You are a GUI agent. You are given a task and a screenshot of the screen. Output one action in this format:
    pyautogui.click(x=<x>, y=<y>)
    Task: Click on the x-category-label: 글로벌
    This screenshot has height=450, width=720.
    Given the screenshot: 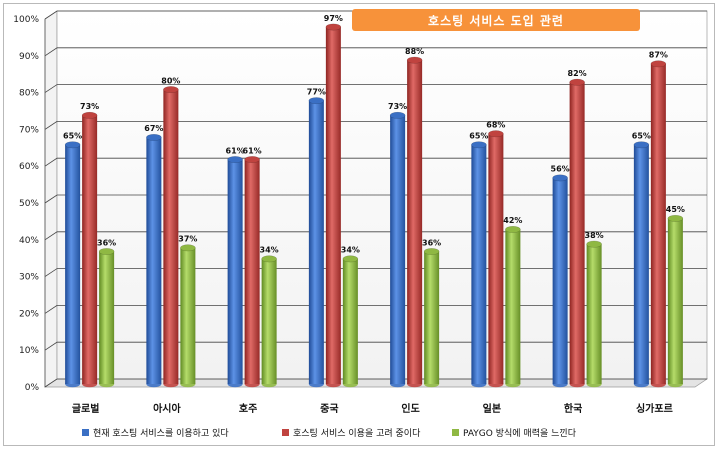 What is the action you would take?
    pyautogui.click(x=86, y=408)
    